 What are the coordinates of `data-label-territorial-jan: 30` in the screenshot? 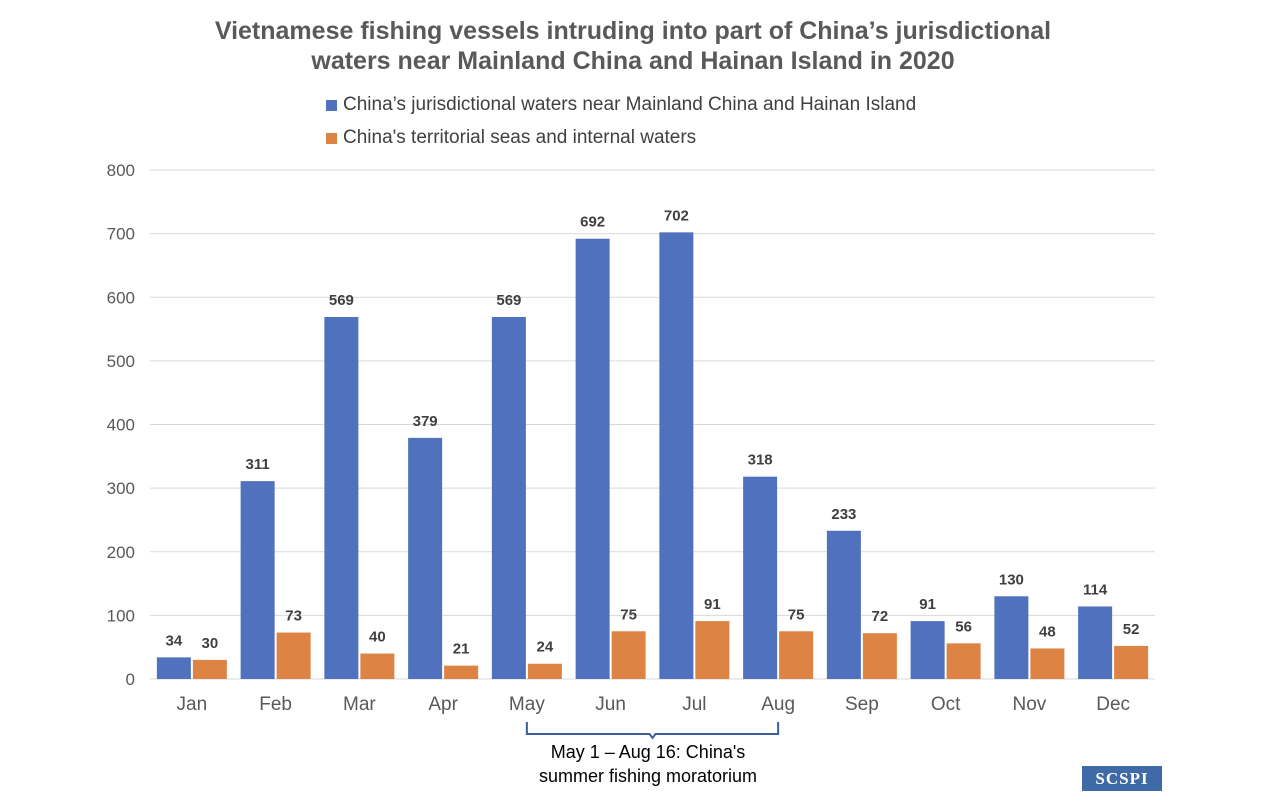 It's located at (210, 643).